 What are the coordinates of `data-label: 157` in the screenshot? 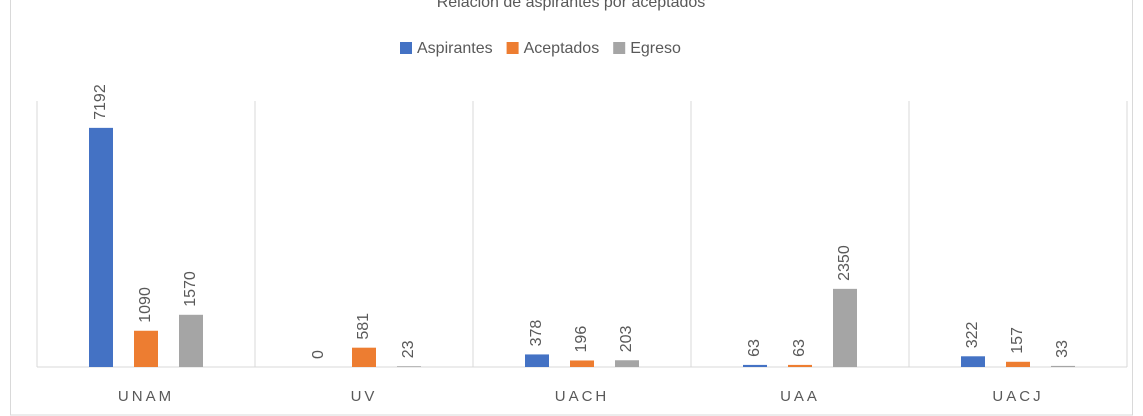 It's located at (1017, 340).